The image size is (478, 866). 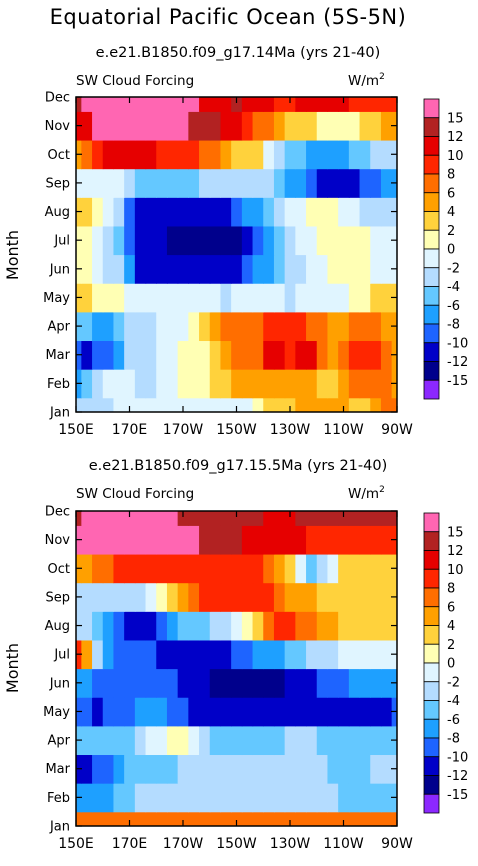 I want to click on panel-bottom-ylabel: Month, so click(x=12, y=668).